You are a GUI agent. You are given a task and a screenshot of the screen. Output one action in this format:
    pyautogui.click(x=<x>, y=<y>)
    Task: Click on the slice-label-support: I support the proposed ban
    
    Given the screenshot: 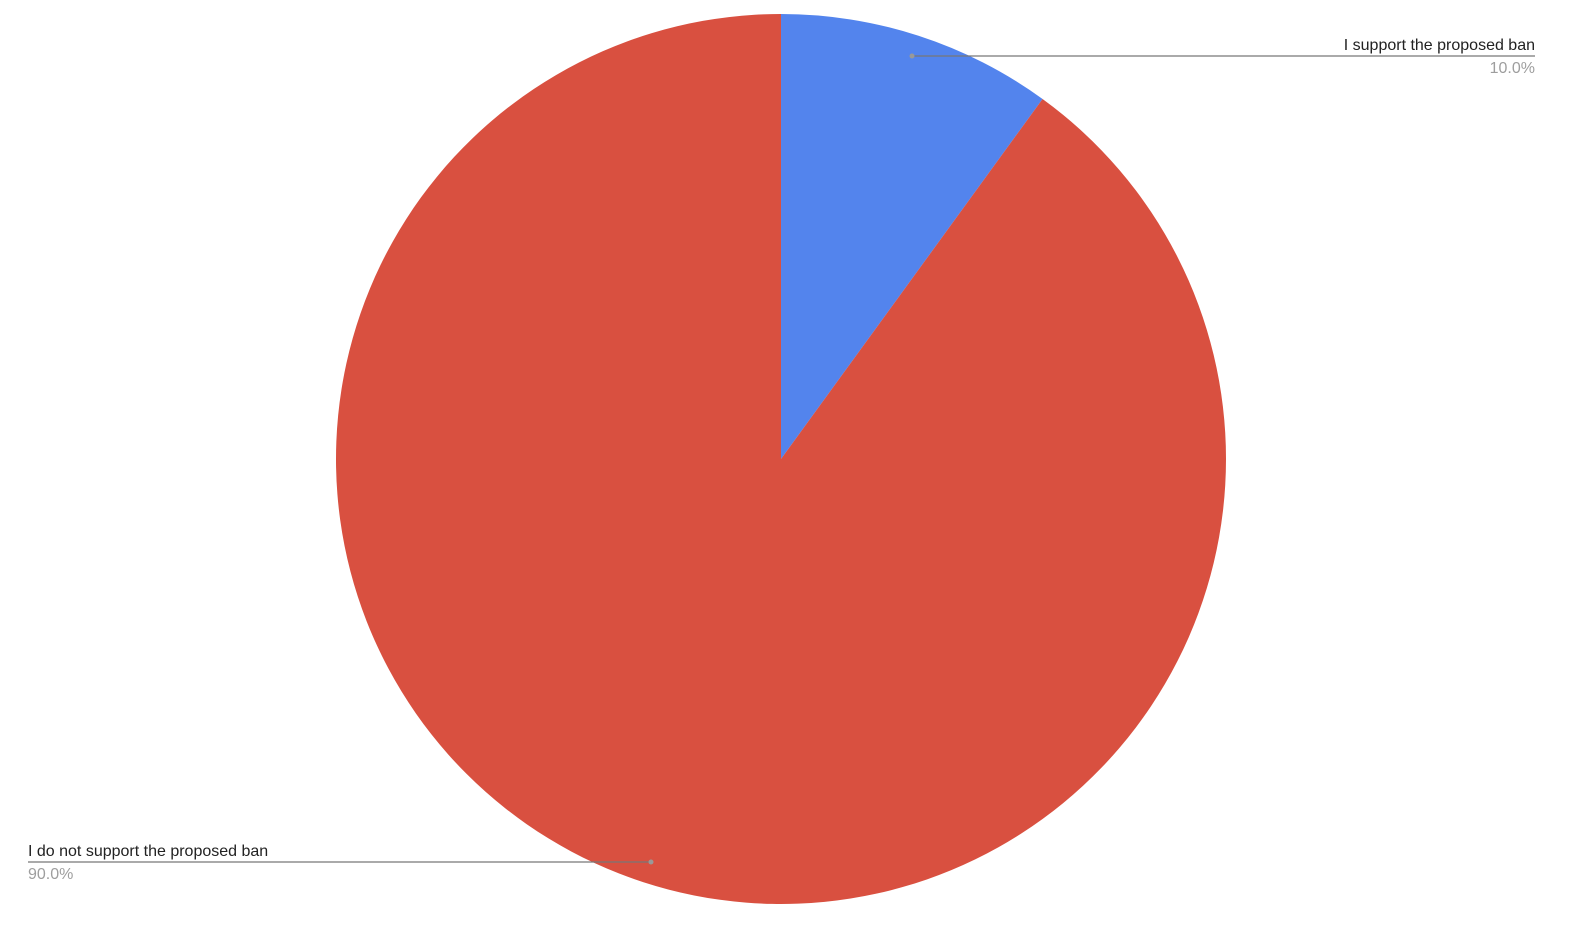 What is the action you would take?
    pyautogui.click(x=1439, y=45)
    